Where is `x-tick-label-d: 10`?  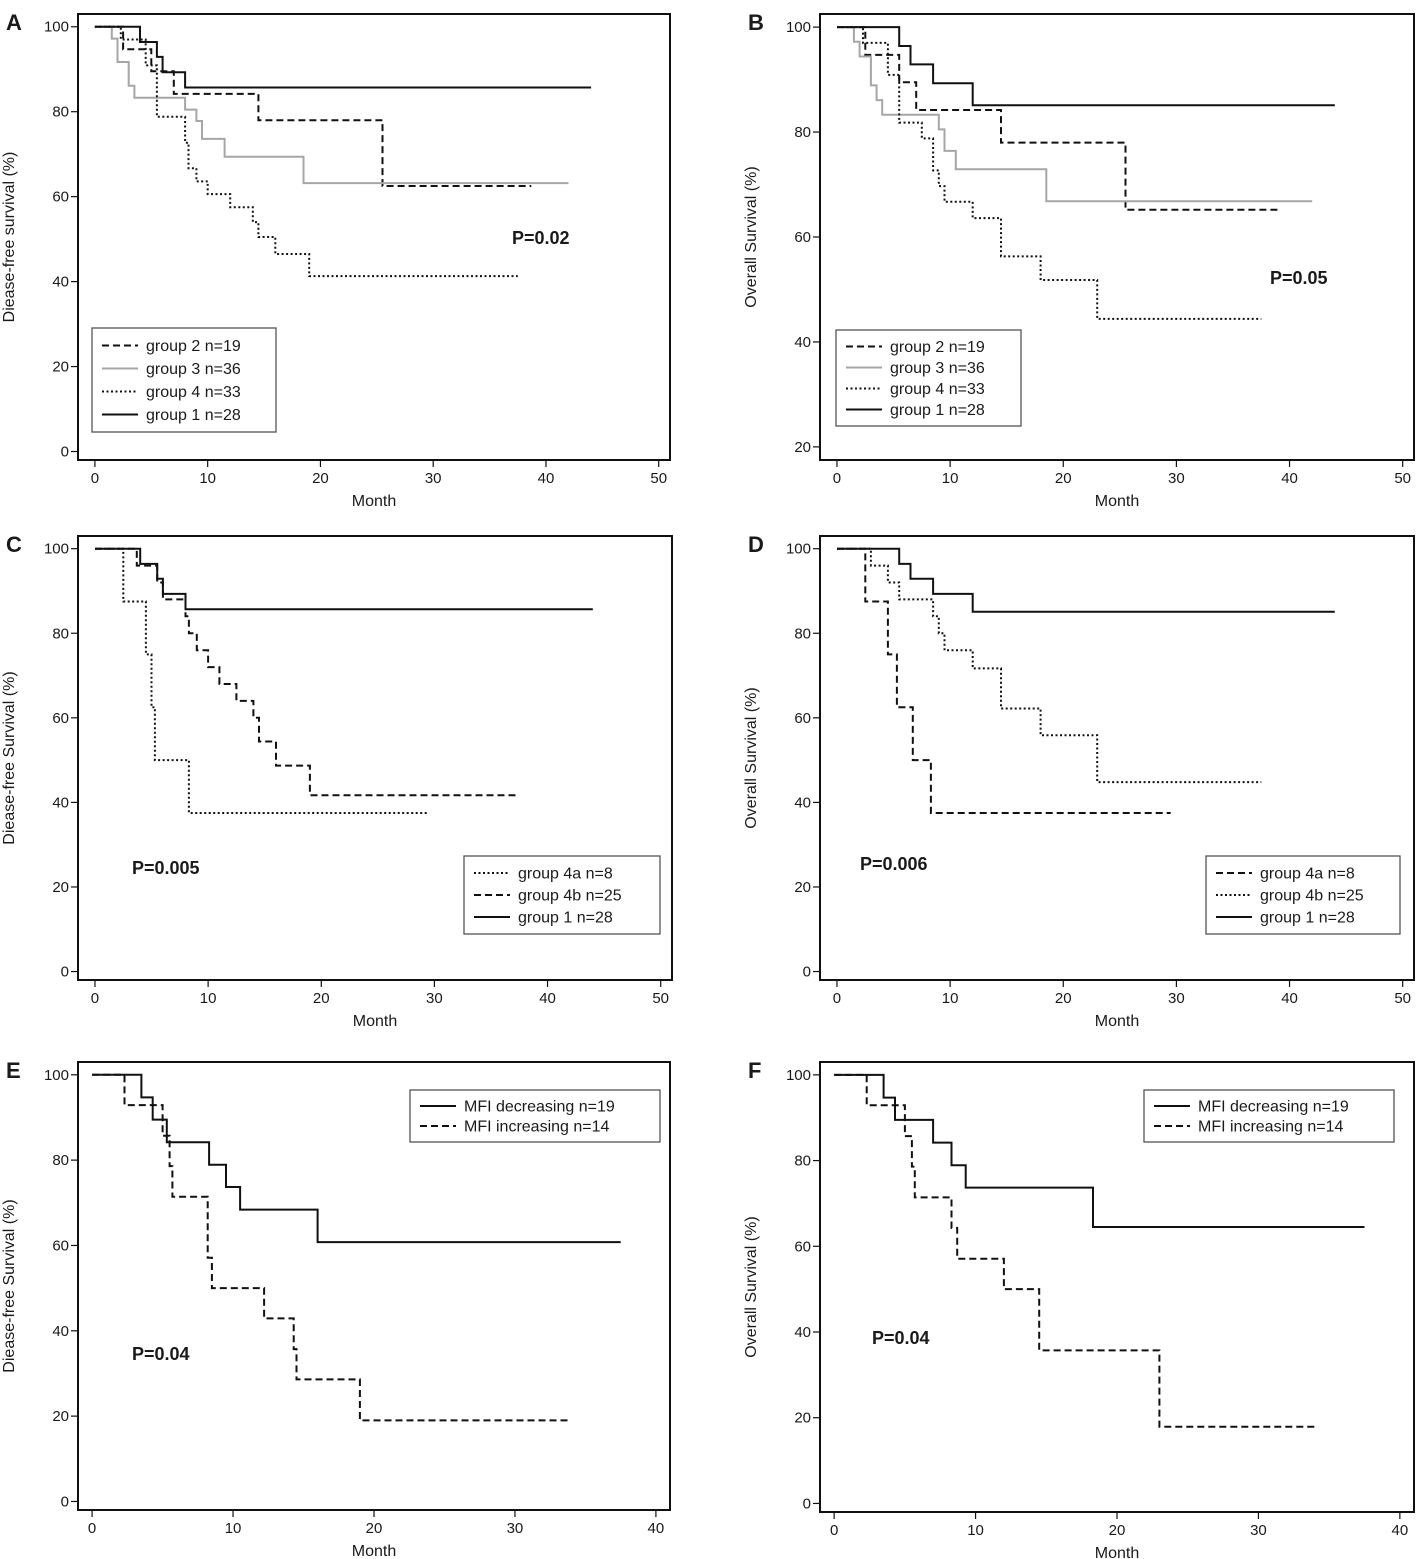
x-tick-label-d: 10 is located at coordinates (950, 998).